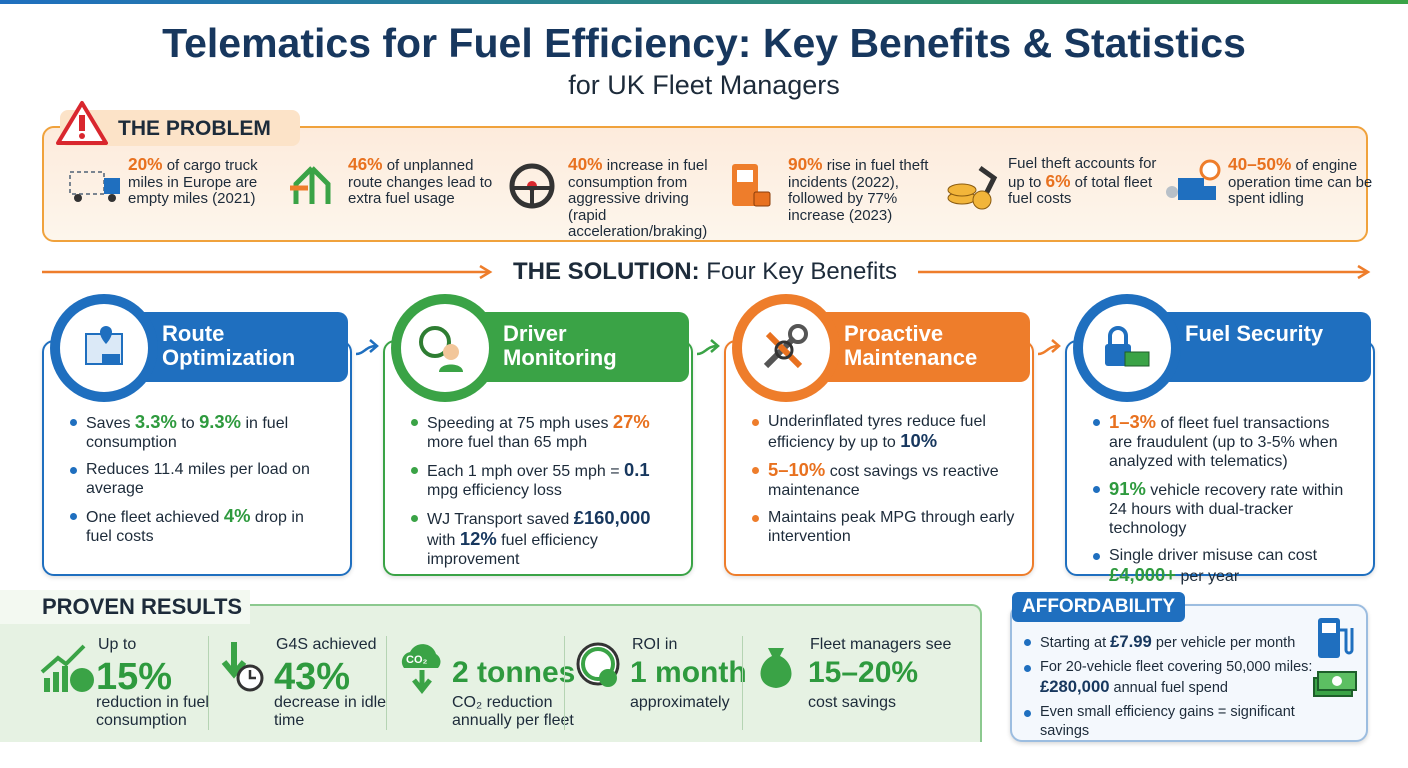 This screenshot has height=768, width=1408. Describe the element at coordinates (507, 442) in the screenshot. I see `text: more fuel than 65 mph` at that location.